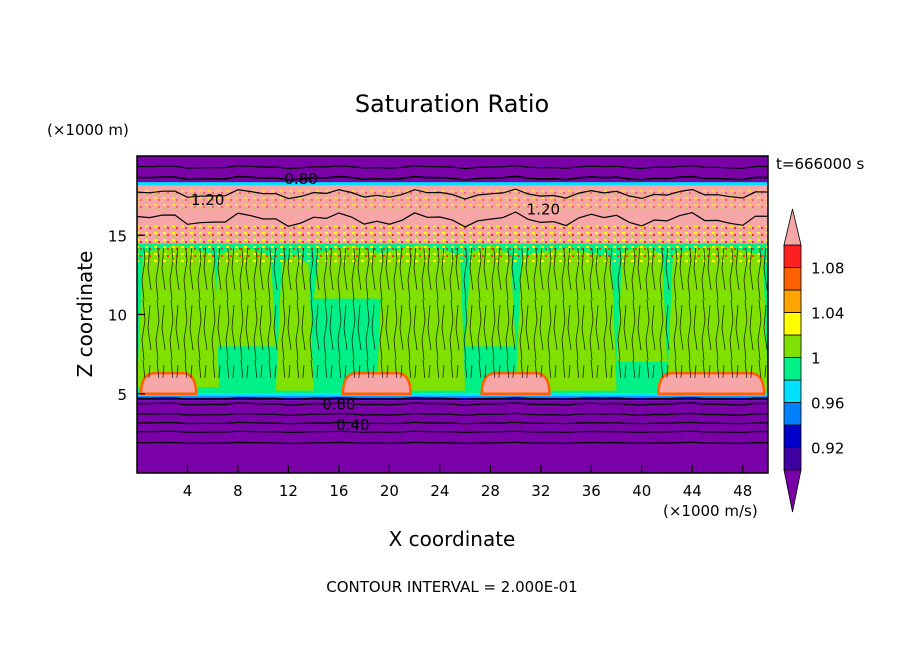 This screenshot has width=904, height=654. What do you see at coordinates (742, 491) in the screenshot?
I see `x-tick-label: 48` at bounding box center [742, 491].